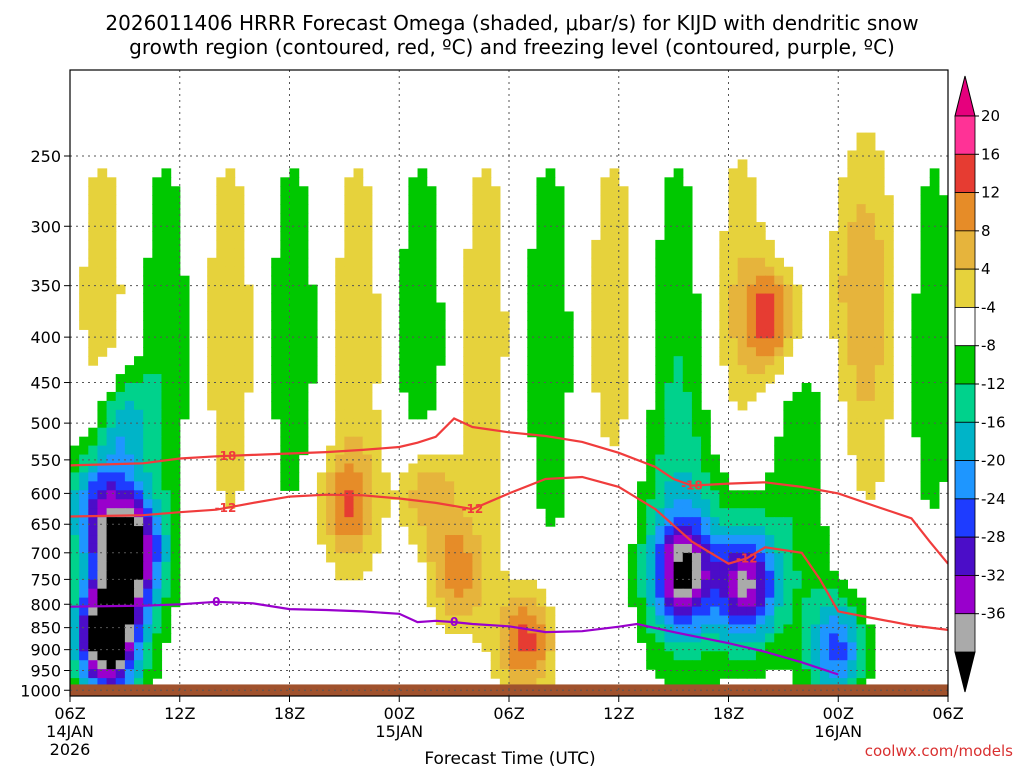  Describe the element at coordinates (45, 650) in the screenshot. I see `y-tick-label: 900` at that location.